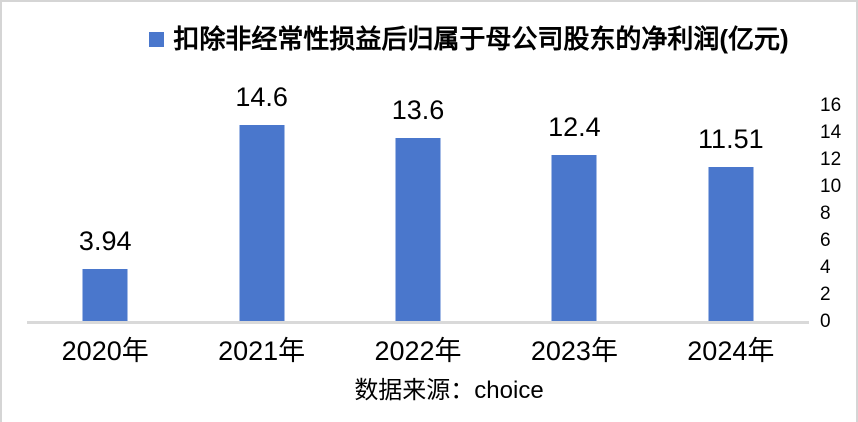  I want to click on y-axis-tick-label: 10, so click(831, 186).